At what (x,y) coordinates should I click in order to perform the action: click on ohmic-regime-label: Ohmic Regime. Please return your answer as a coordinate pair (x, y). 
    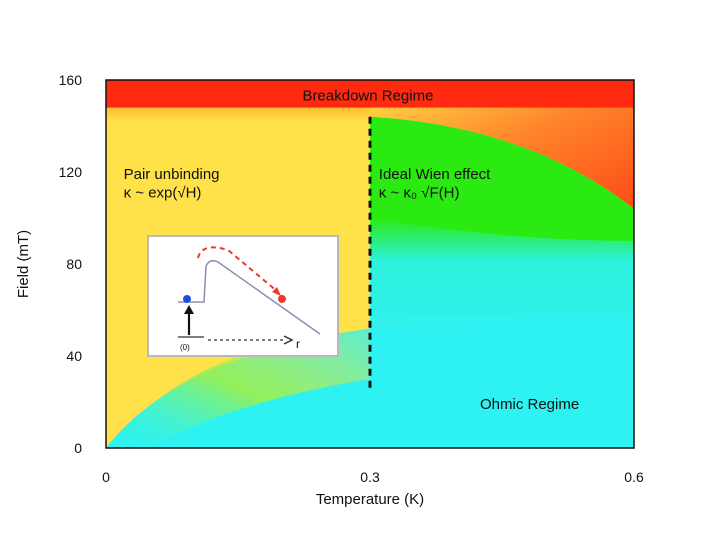
    Looking at the image, I should click on (529, 404).